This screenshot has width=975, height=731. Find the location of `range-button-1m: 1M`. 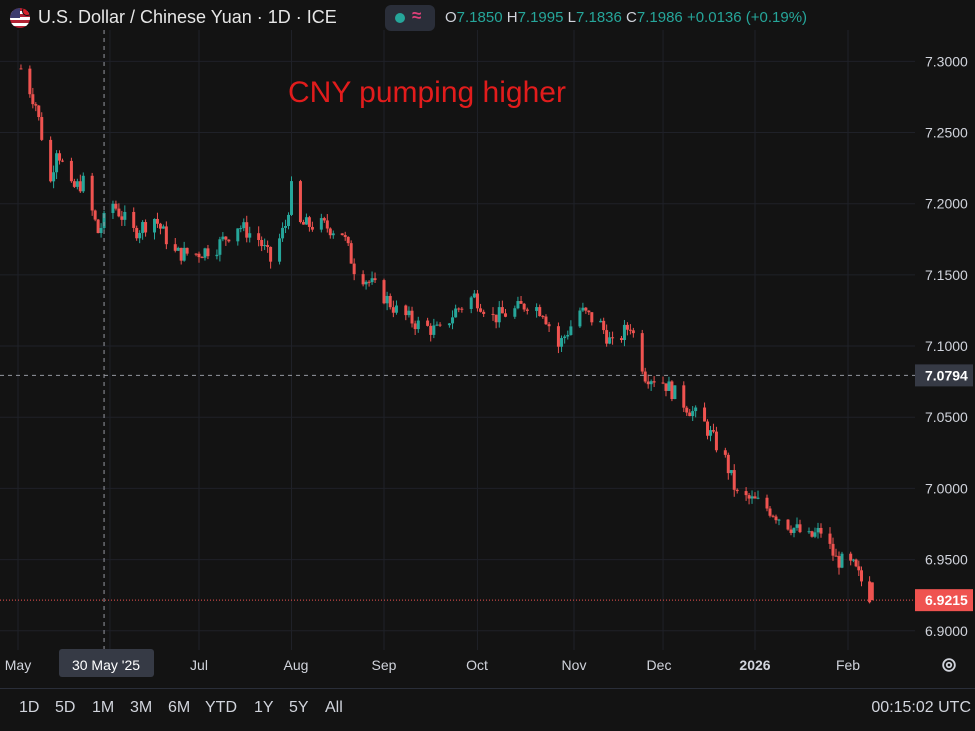

range-button-1m: 1M is located at coordinates (103, 707).